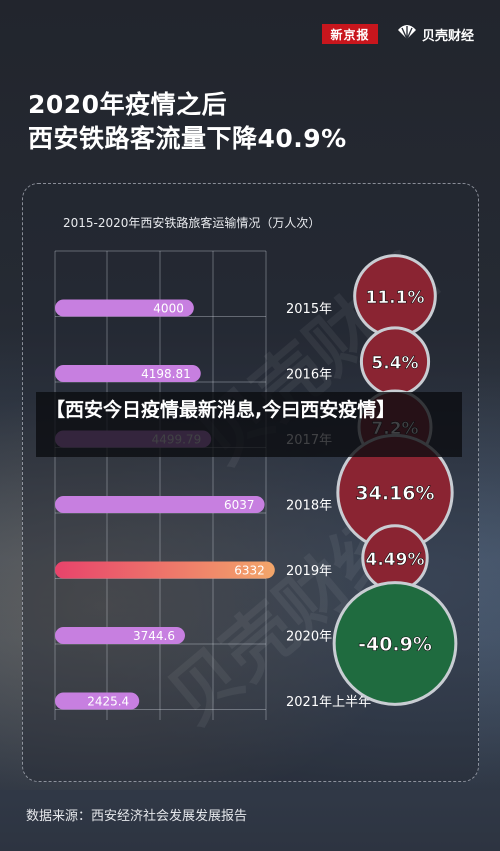  I want to click on growth-bubble-label: -40.9%, so click(395, 645).